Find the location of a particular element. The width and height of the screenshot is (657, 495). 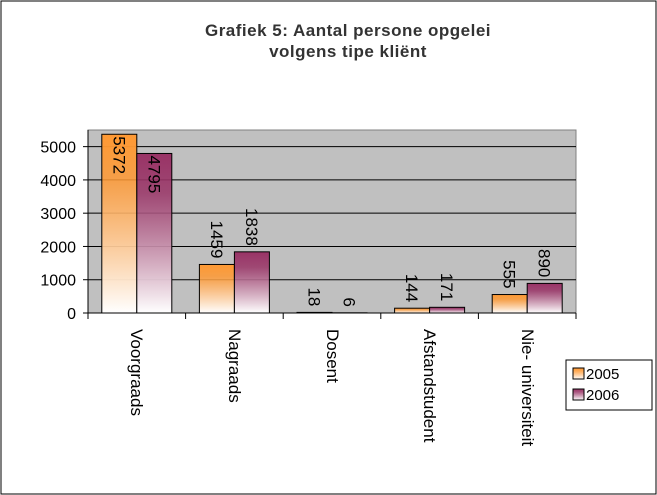

legend-label: 2006 is located at coordinates (602, 395).